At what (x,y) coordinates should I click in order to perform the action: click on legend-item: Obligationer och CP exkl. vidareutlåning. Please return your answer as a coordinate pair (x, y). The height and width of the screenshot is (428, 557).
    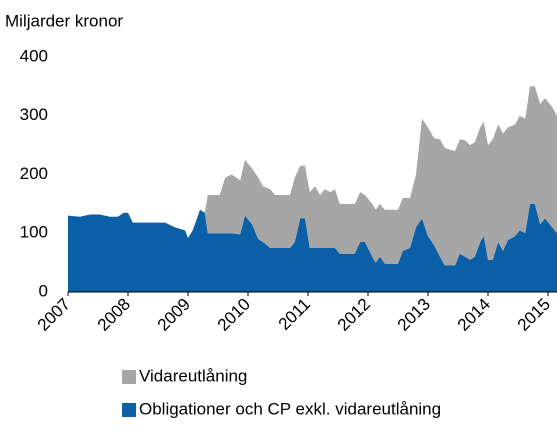
    Looking at the image, I should click on (281, 408).